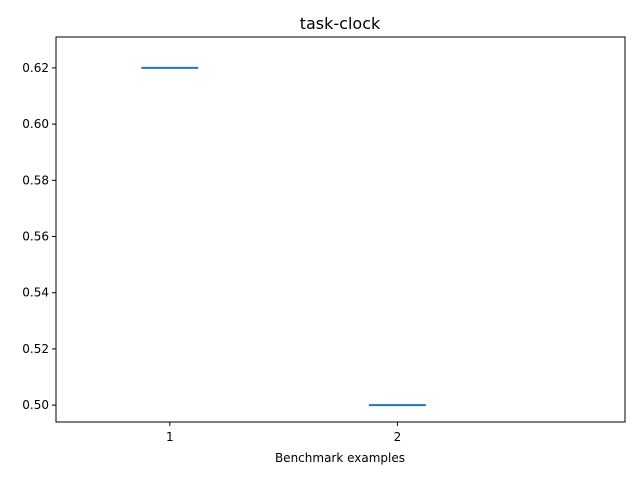 This screenshot has width=640, height=480. What do you see at coordinates (340, 458) in the screenshot?
I see `x-axis-label: Benchmark examples` at bounding box center [340, 458].